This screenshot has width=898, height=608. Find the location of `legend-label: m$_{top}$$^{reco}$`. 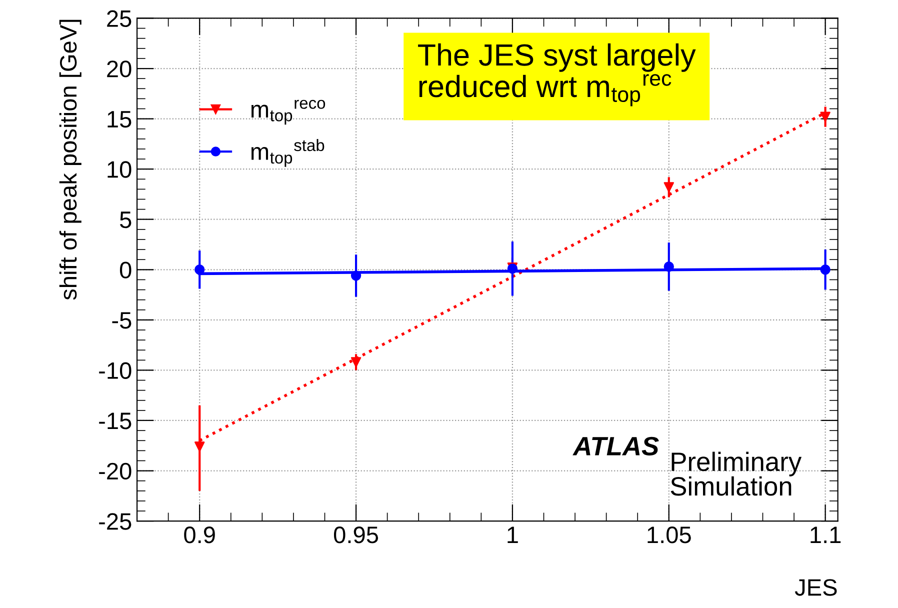

legend-label: m$_{top}$$^{reco}$ is located at coordinates (288, 112).